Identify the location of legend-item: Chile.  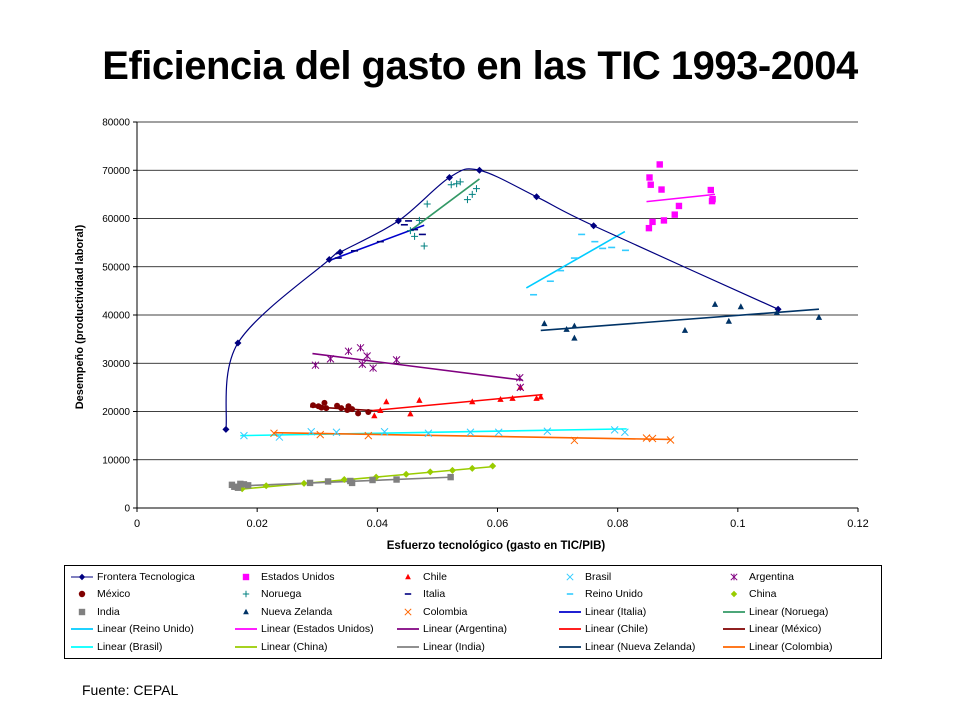
(422, 576).